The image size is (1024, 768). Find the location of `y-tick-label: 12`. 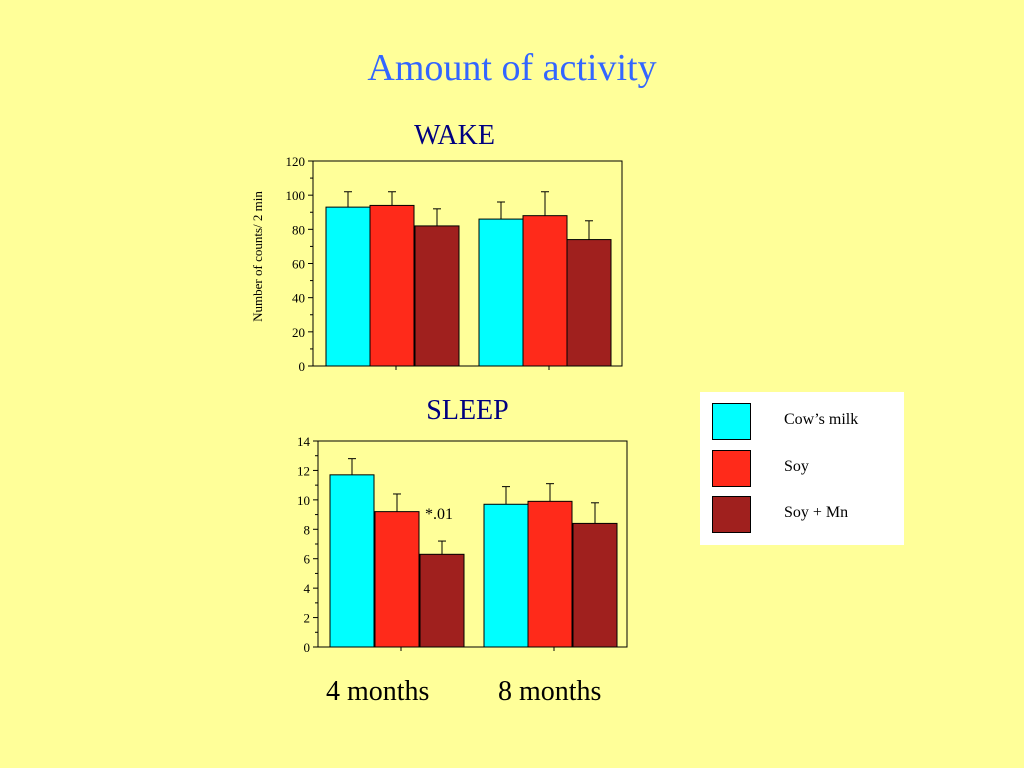

y-tick-label: 12 is located at coordinates (303, 470).